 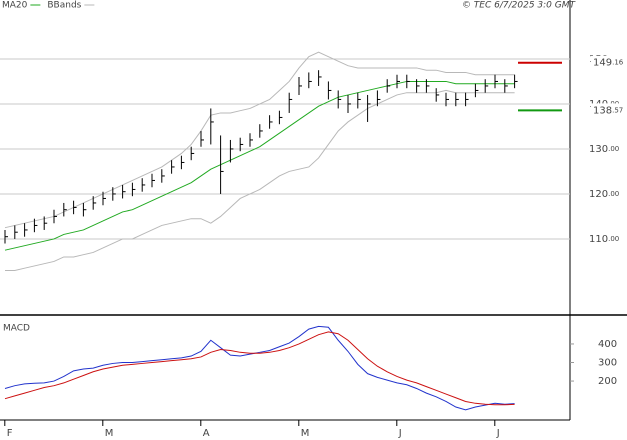 I want to click on legend-label: MA20, so click(x=15, y=6).